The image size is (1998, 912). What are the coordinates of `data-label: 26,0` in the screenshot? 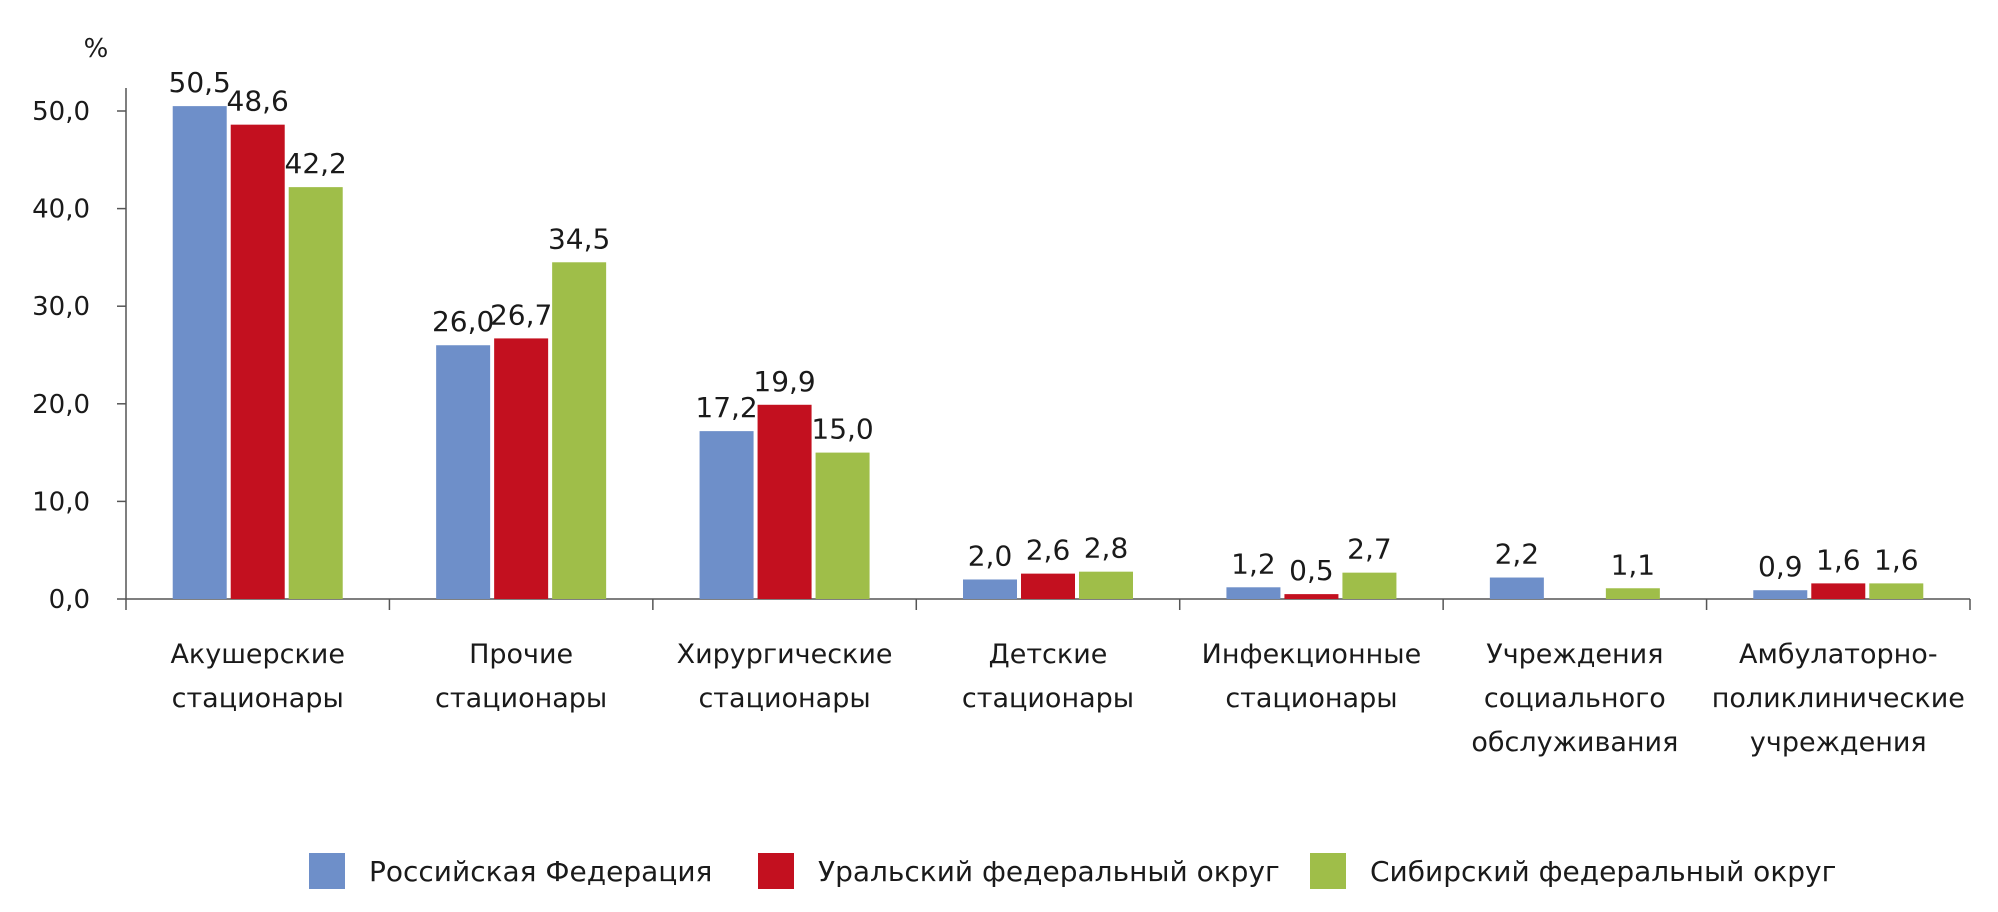 It's located at (463, 321).